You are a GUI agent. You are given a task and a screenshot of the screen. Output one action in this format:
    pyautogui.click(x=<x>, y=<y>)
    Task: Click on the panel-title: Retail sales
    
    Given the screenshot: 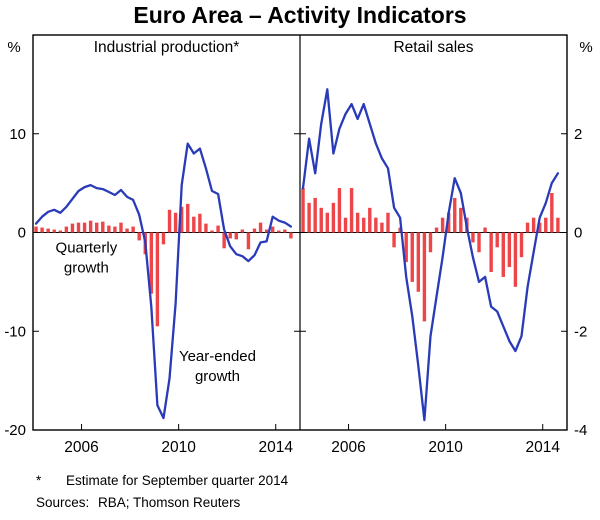 What is the action you would take?
    pyautogui.click(x=433, y=47)
    